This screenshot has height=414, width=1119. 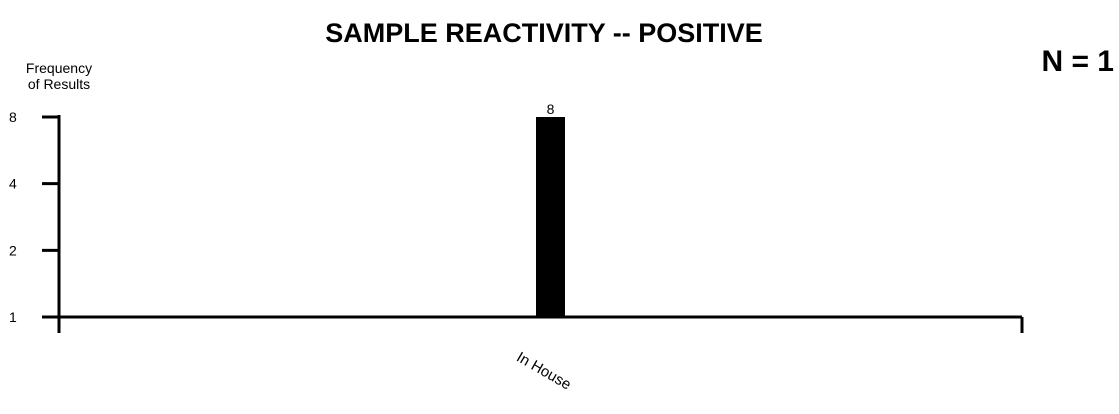 What do you see at coordinates (544, 33) in the screenshot?
I see `chart-title: SAMPLE REACTIVITY -- POSITIVE` at bounding box center [544, 33].